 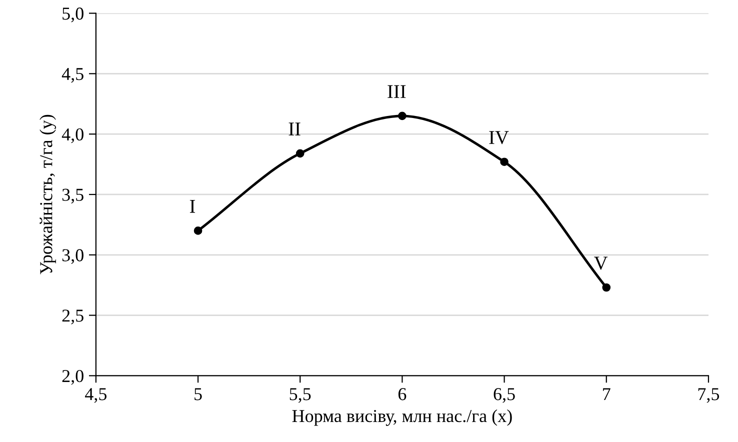 I want to click on x-tick-label: 4,5, so click(x=96, y=395).